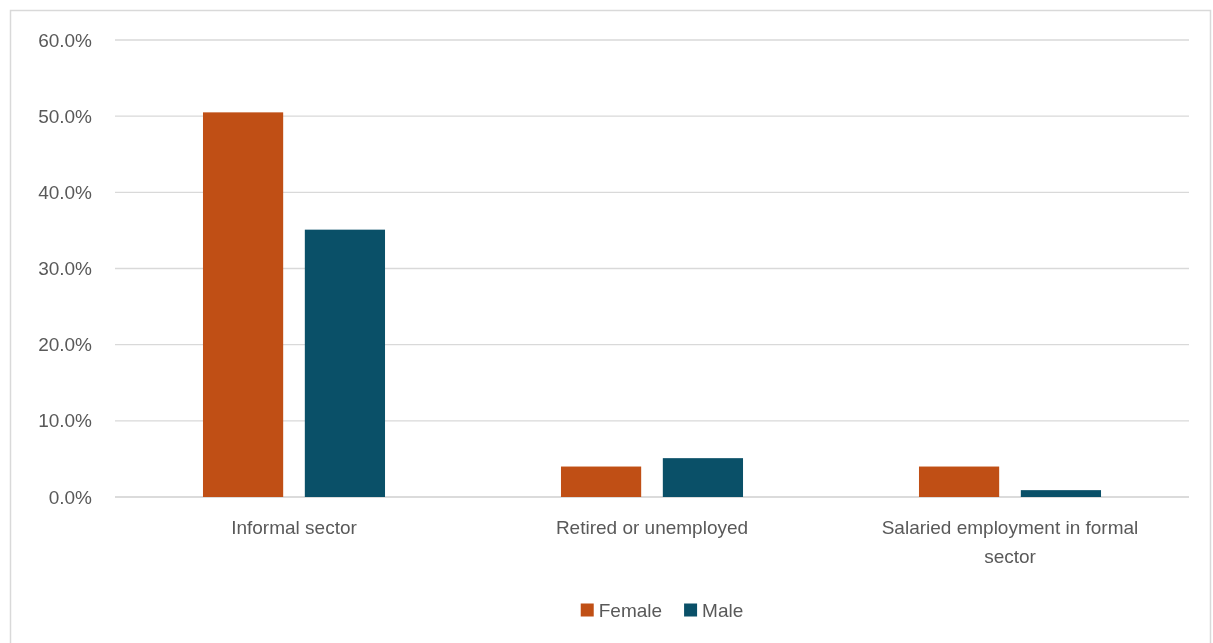  Describe the element at coordinates (70, 497) in the screenshot. I see `y-tick-label: 0.0%` at that location.